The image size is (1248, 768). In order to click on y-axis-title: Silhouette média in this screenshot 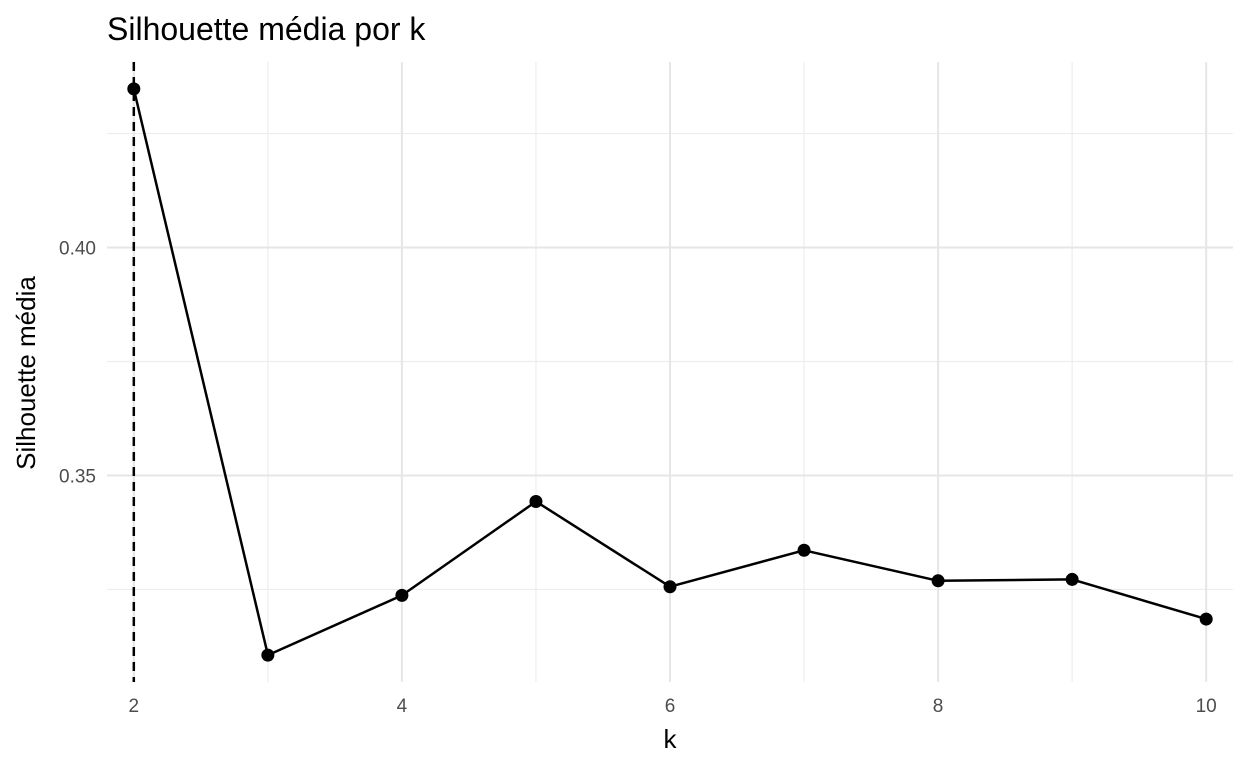, I will do `click(26, 373)`.